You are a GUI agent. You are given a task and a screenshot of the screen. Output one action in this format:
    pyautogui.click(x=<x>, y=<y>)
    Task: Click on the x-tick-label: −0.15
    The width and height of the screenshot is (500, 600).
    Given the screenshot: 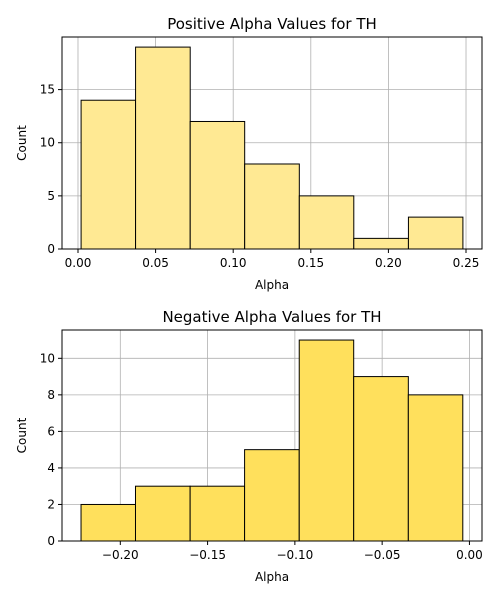 What is the action you would take?
    pyautogui.click(x=207, y=555)
    